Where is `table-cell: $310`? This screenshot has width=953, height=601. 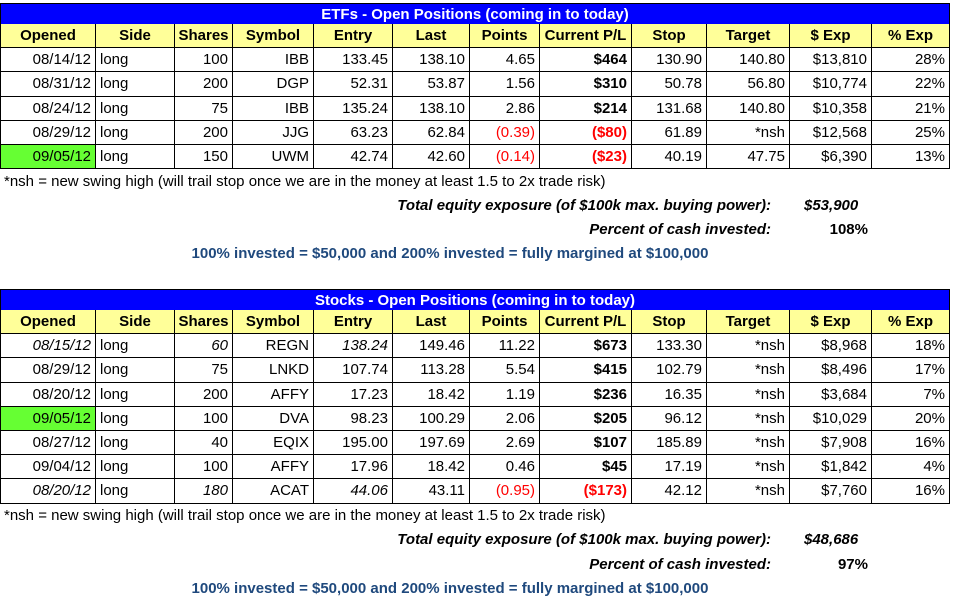
table-cell: $310 is located at coordinates (586, 84).